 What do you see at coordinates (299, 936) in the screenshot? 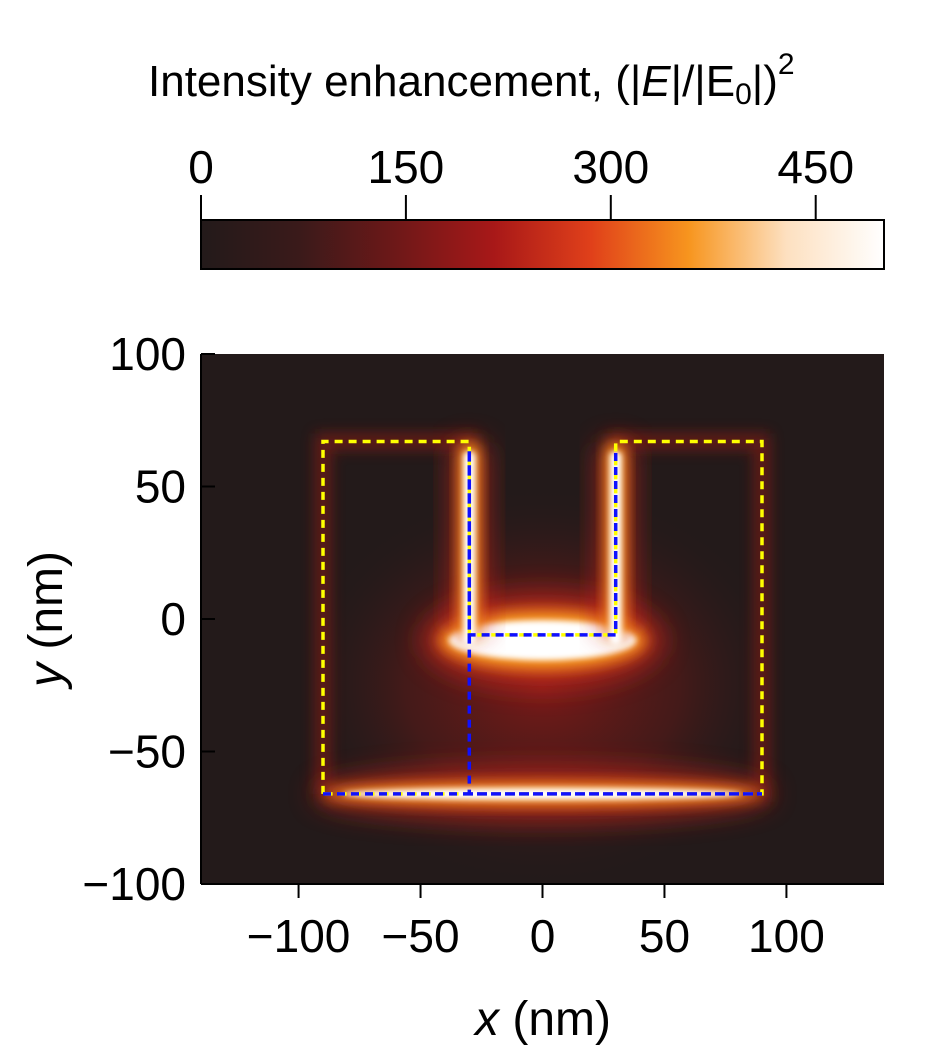
I see `x-tick-label: −100` at bounding box center [299, 936].